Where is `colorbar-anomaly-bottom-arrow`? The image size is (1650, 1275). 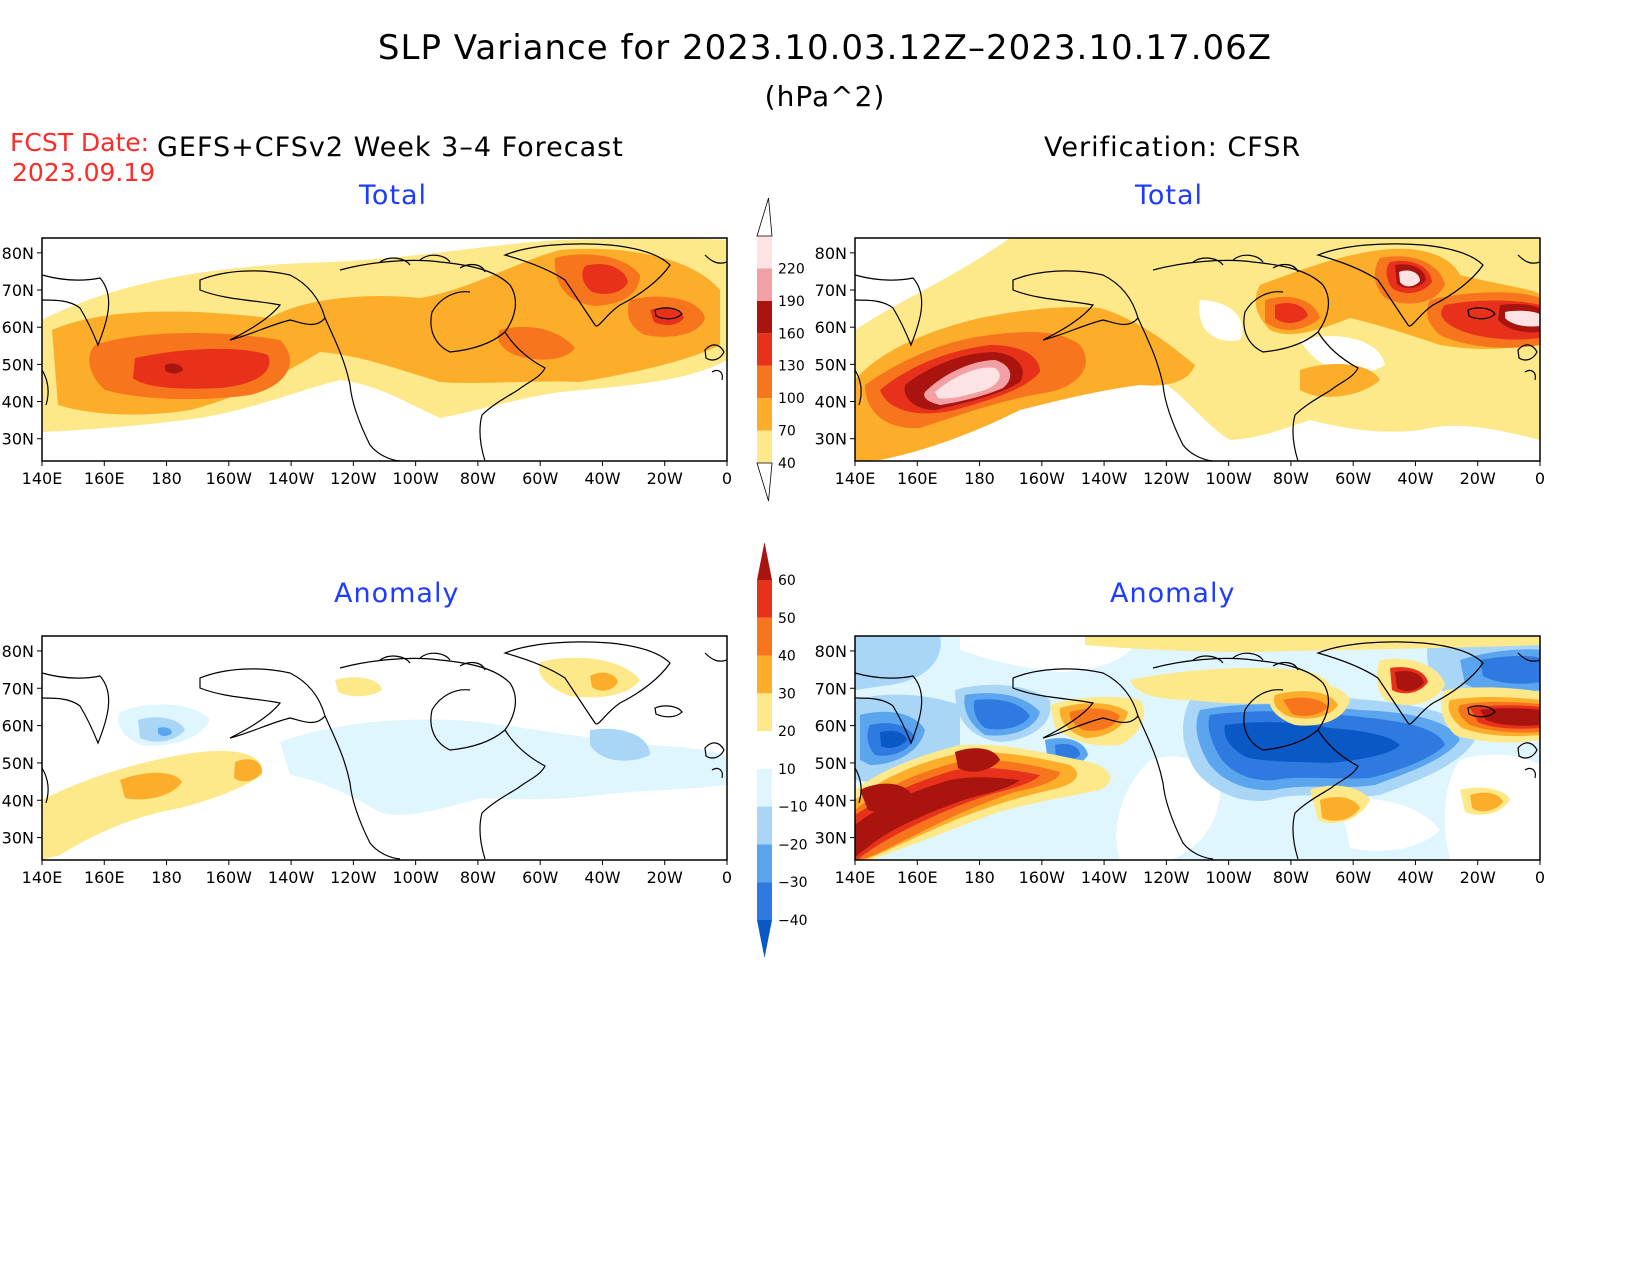
colorbar-anomaly-bottom-arrow is located at coordinates (764, 939).